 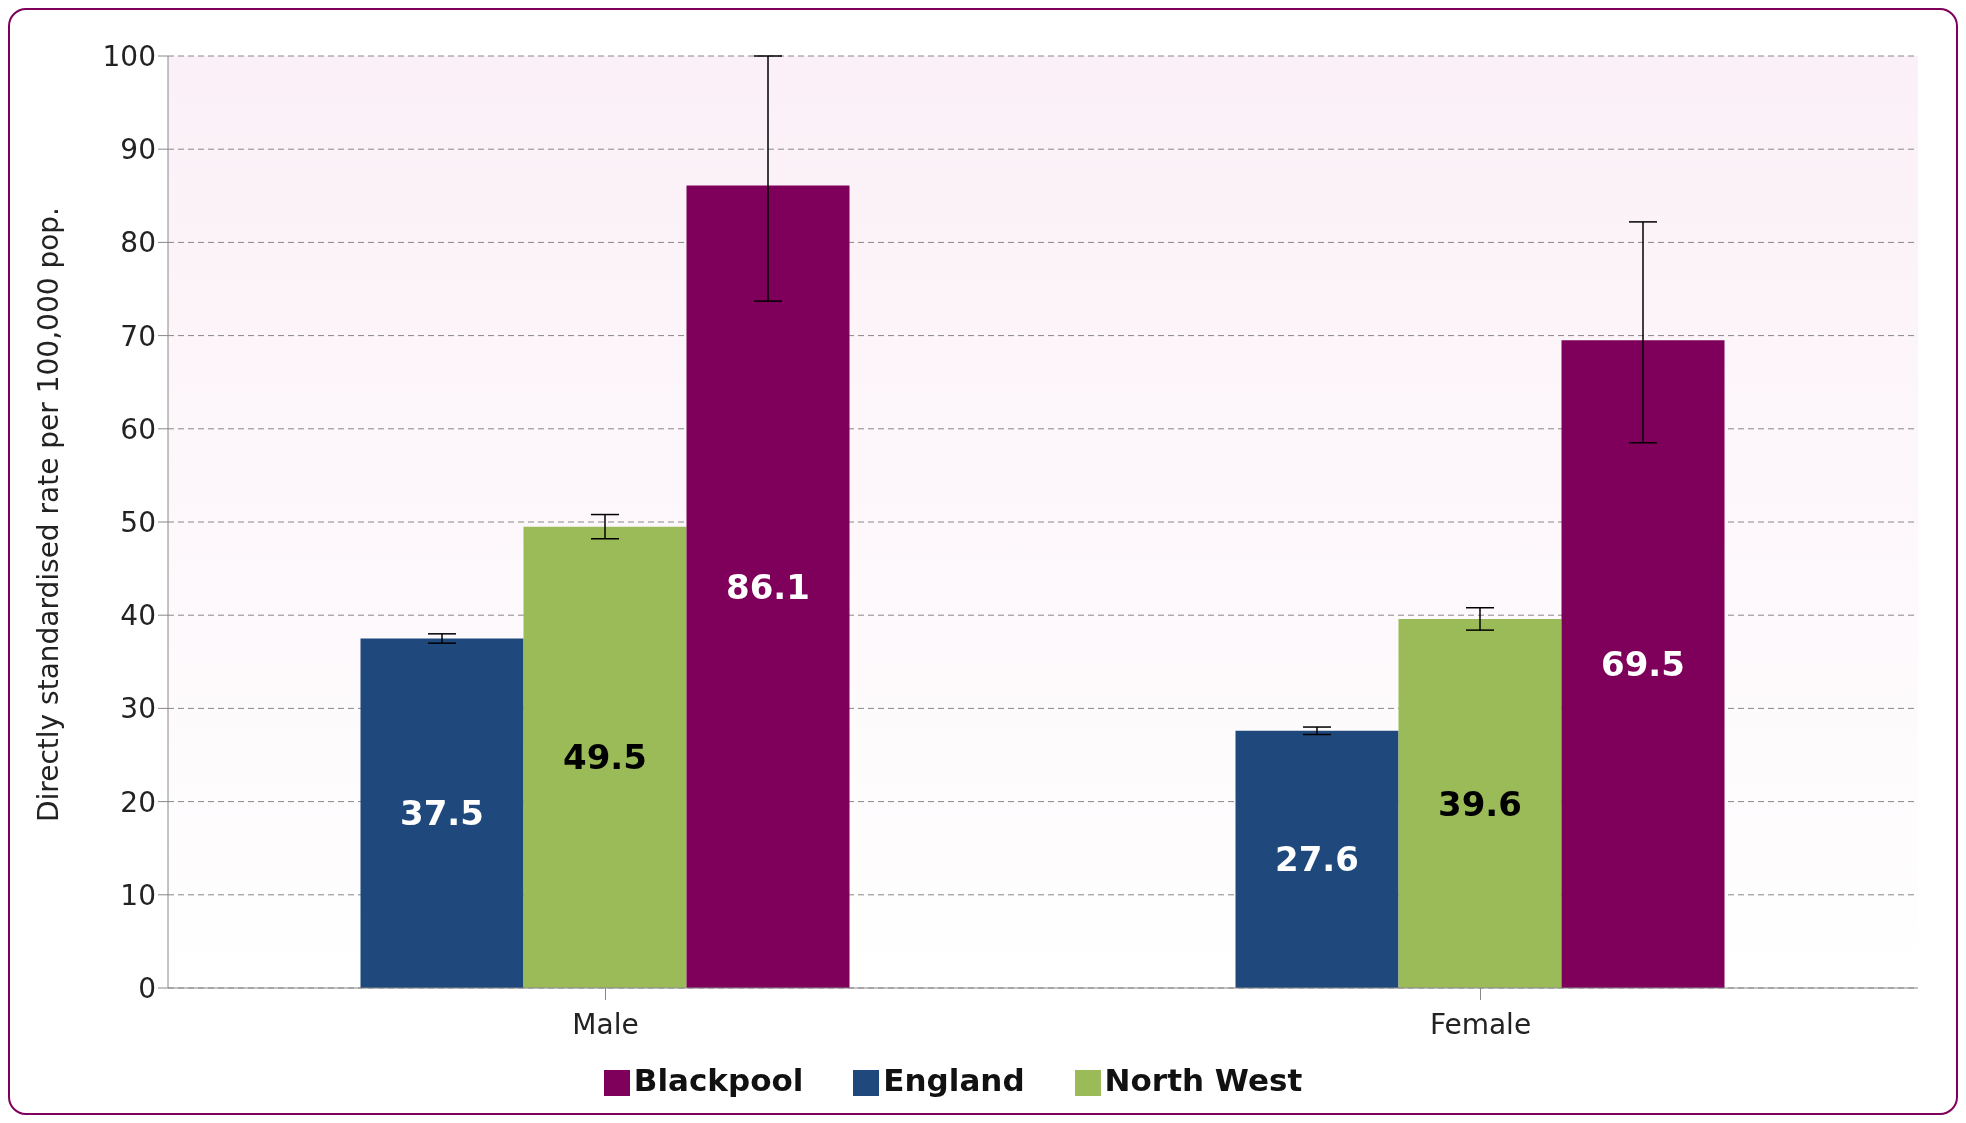 What do you see at coordinates (129, 56) in the screenshot?
I see `y-tick-label: 100` at bounding box center [129, 56].